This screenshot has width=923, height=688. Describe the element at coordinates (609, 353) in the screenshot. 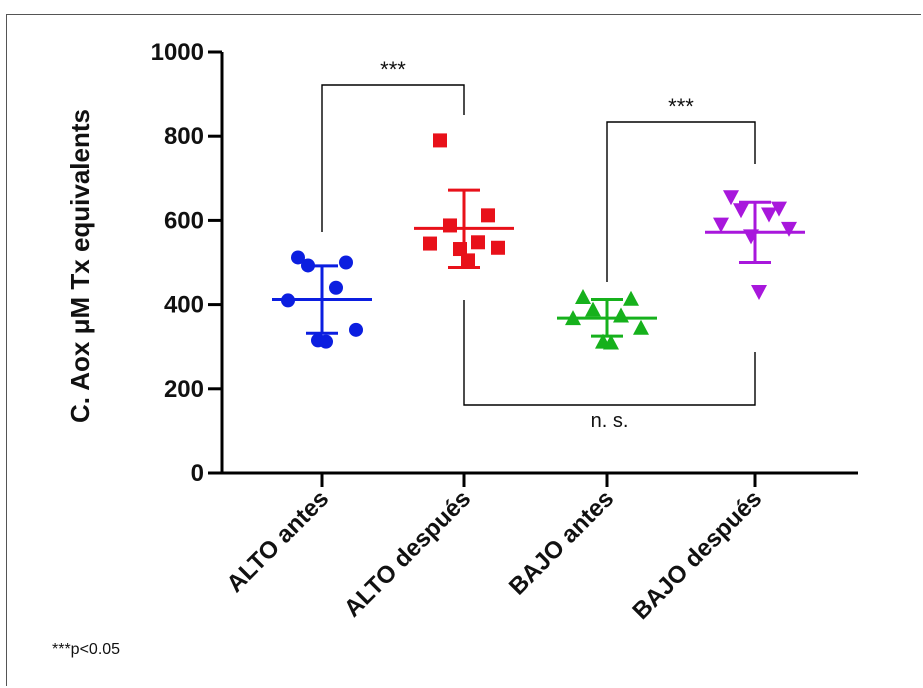

I see `bracket-ns` at that location.